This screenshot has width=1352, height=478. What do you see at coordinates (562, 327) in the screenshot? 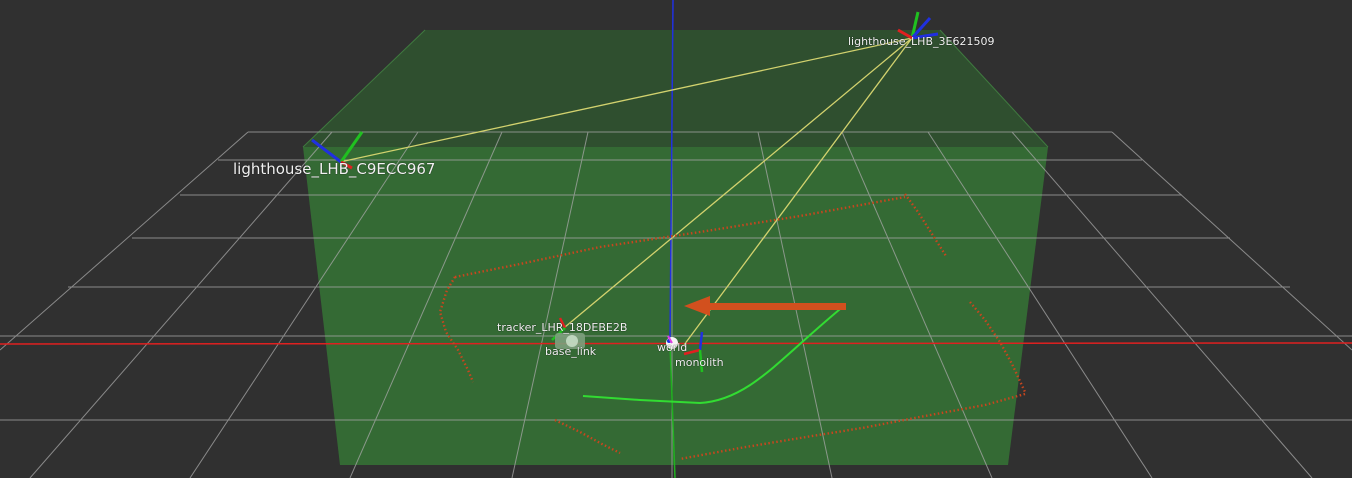
I see `frame-label-tracker: tracker_LHR_18DEBE2B` at bounding box center [562, 327].